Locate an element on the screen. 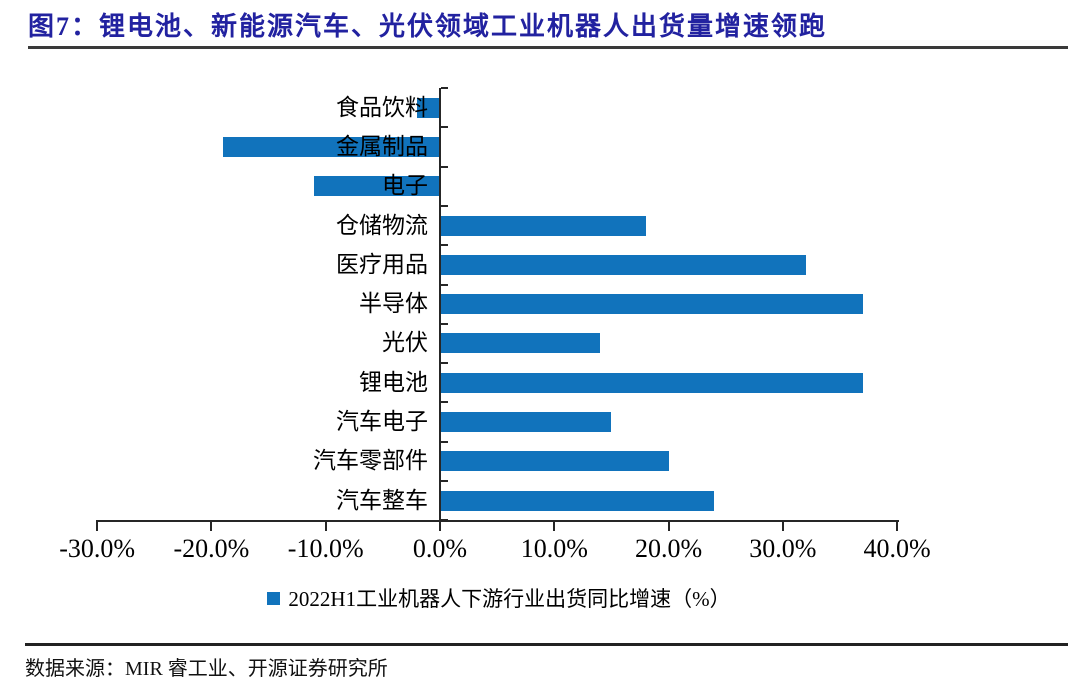 This screenshot has height=687, width=1080. category-label: 电子 is located at coordinates (405, 186).